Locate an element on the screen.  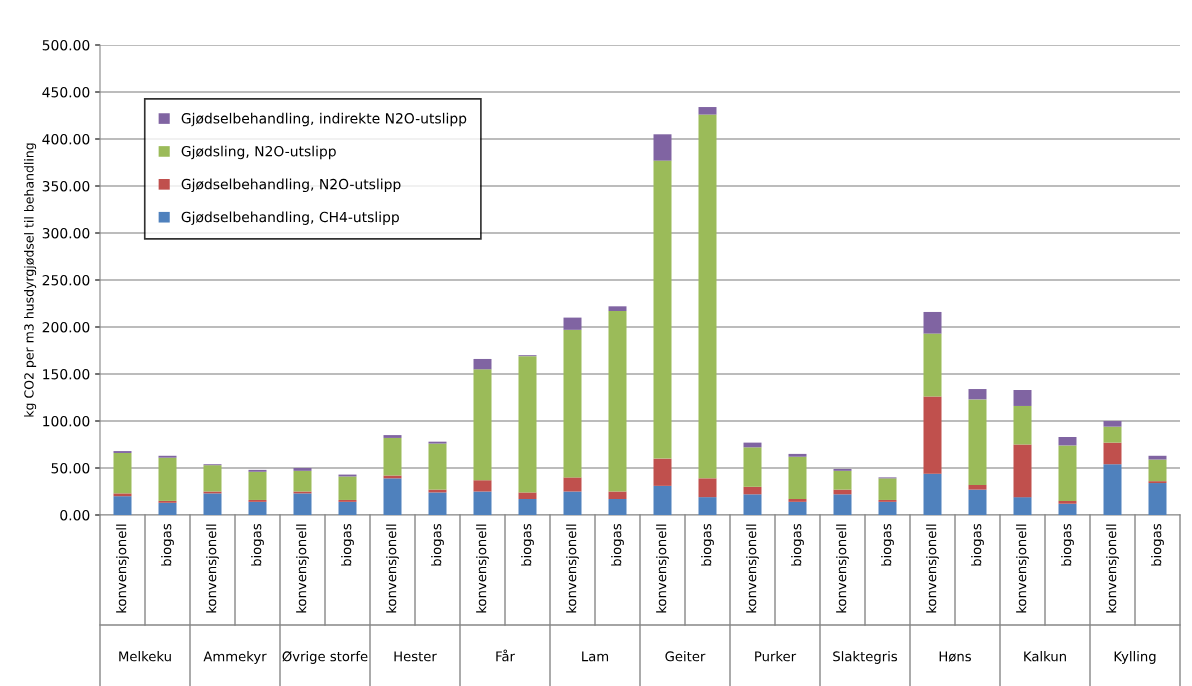
text: Melkeku is located at coordinates (145, 656).